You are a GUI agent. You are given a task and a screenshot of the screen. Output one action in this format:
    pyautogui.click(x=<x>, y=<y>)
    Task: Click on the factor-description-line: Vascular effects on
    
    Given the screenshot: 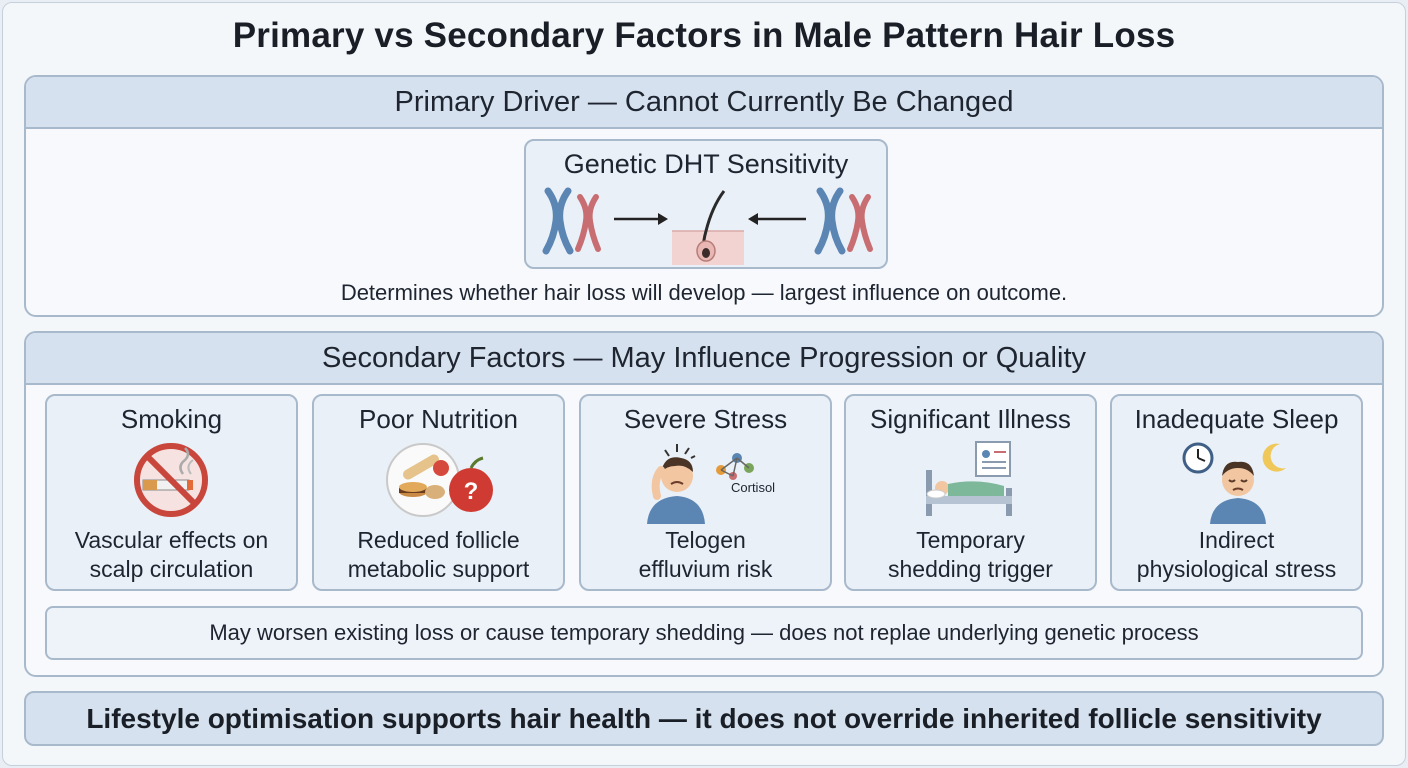 What is the action you would take?
    pyautogui.click(x=171, y=540)
    